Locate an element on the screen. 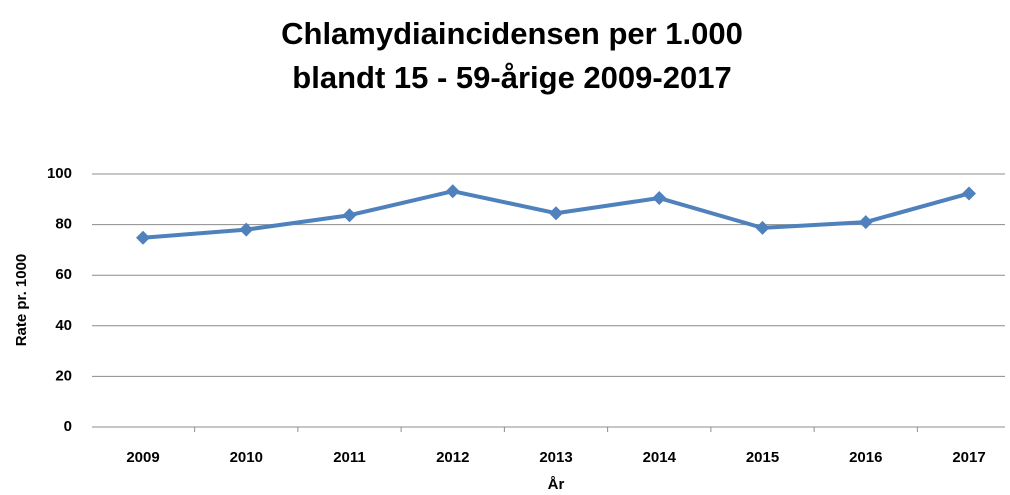 The height and width of the screenshot is (495, 1010). x-tick-label: 2017 is located at coordinates (968, 457).